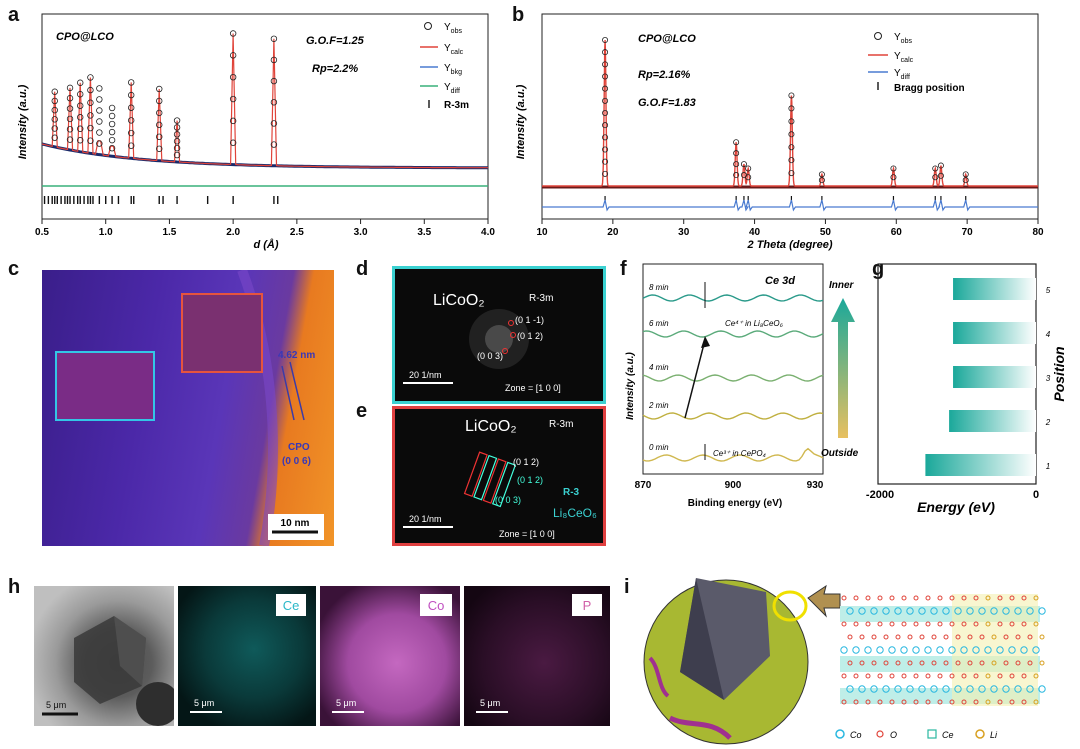 The width and height of the screenshot is (1080, 749). Describe the element at coordinates (529, 320) in the screenshot. I see `d-plane1: (0 1 -1)` at that location.